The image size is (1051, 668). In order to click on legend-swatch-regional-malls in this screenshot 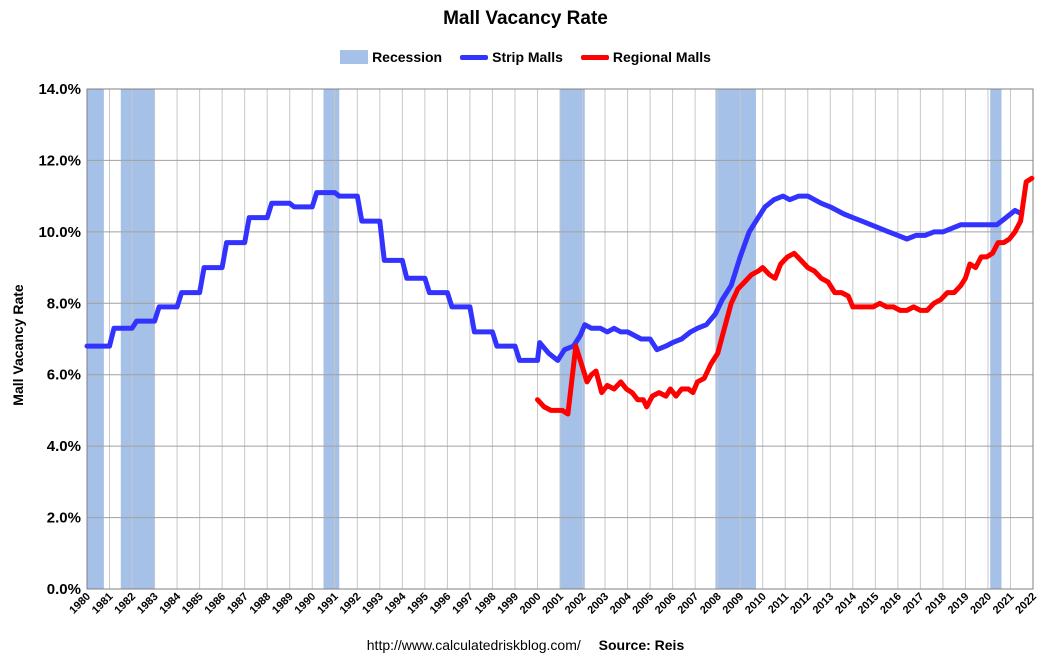, I will do `click(594, 57)`.